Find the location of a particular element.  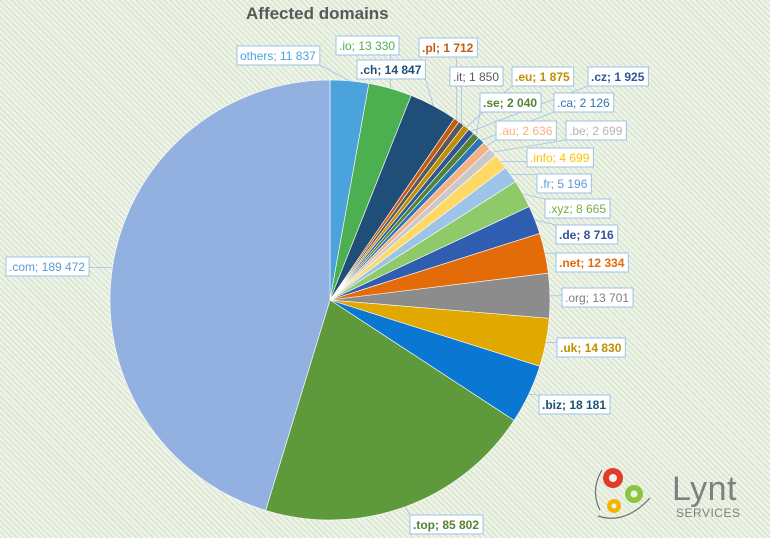

svg-text: .it; 1 850 is located at coordinates (476, 77).